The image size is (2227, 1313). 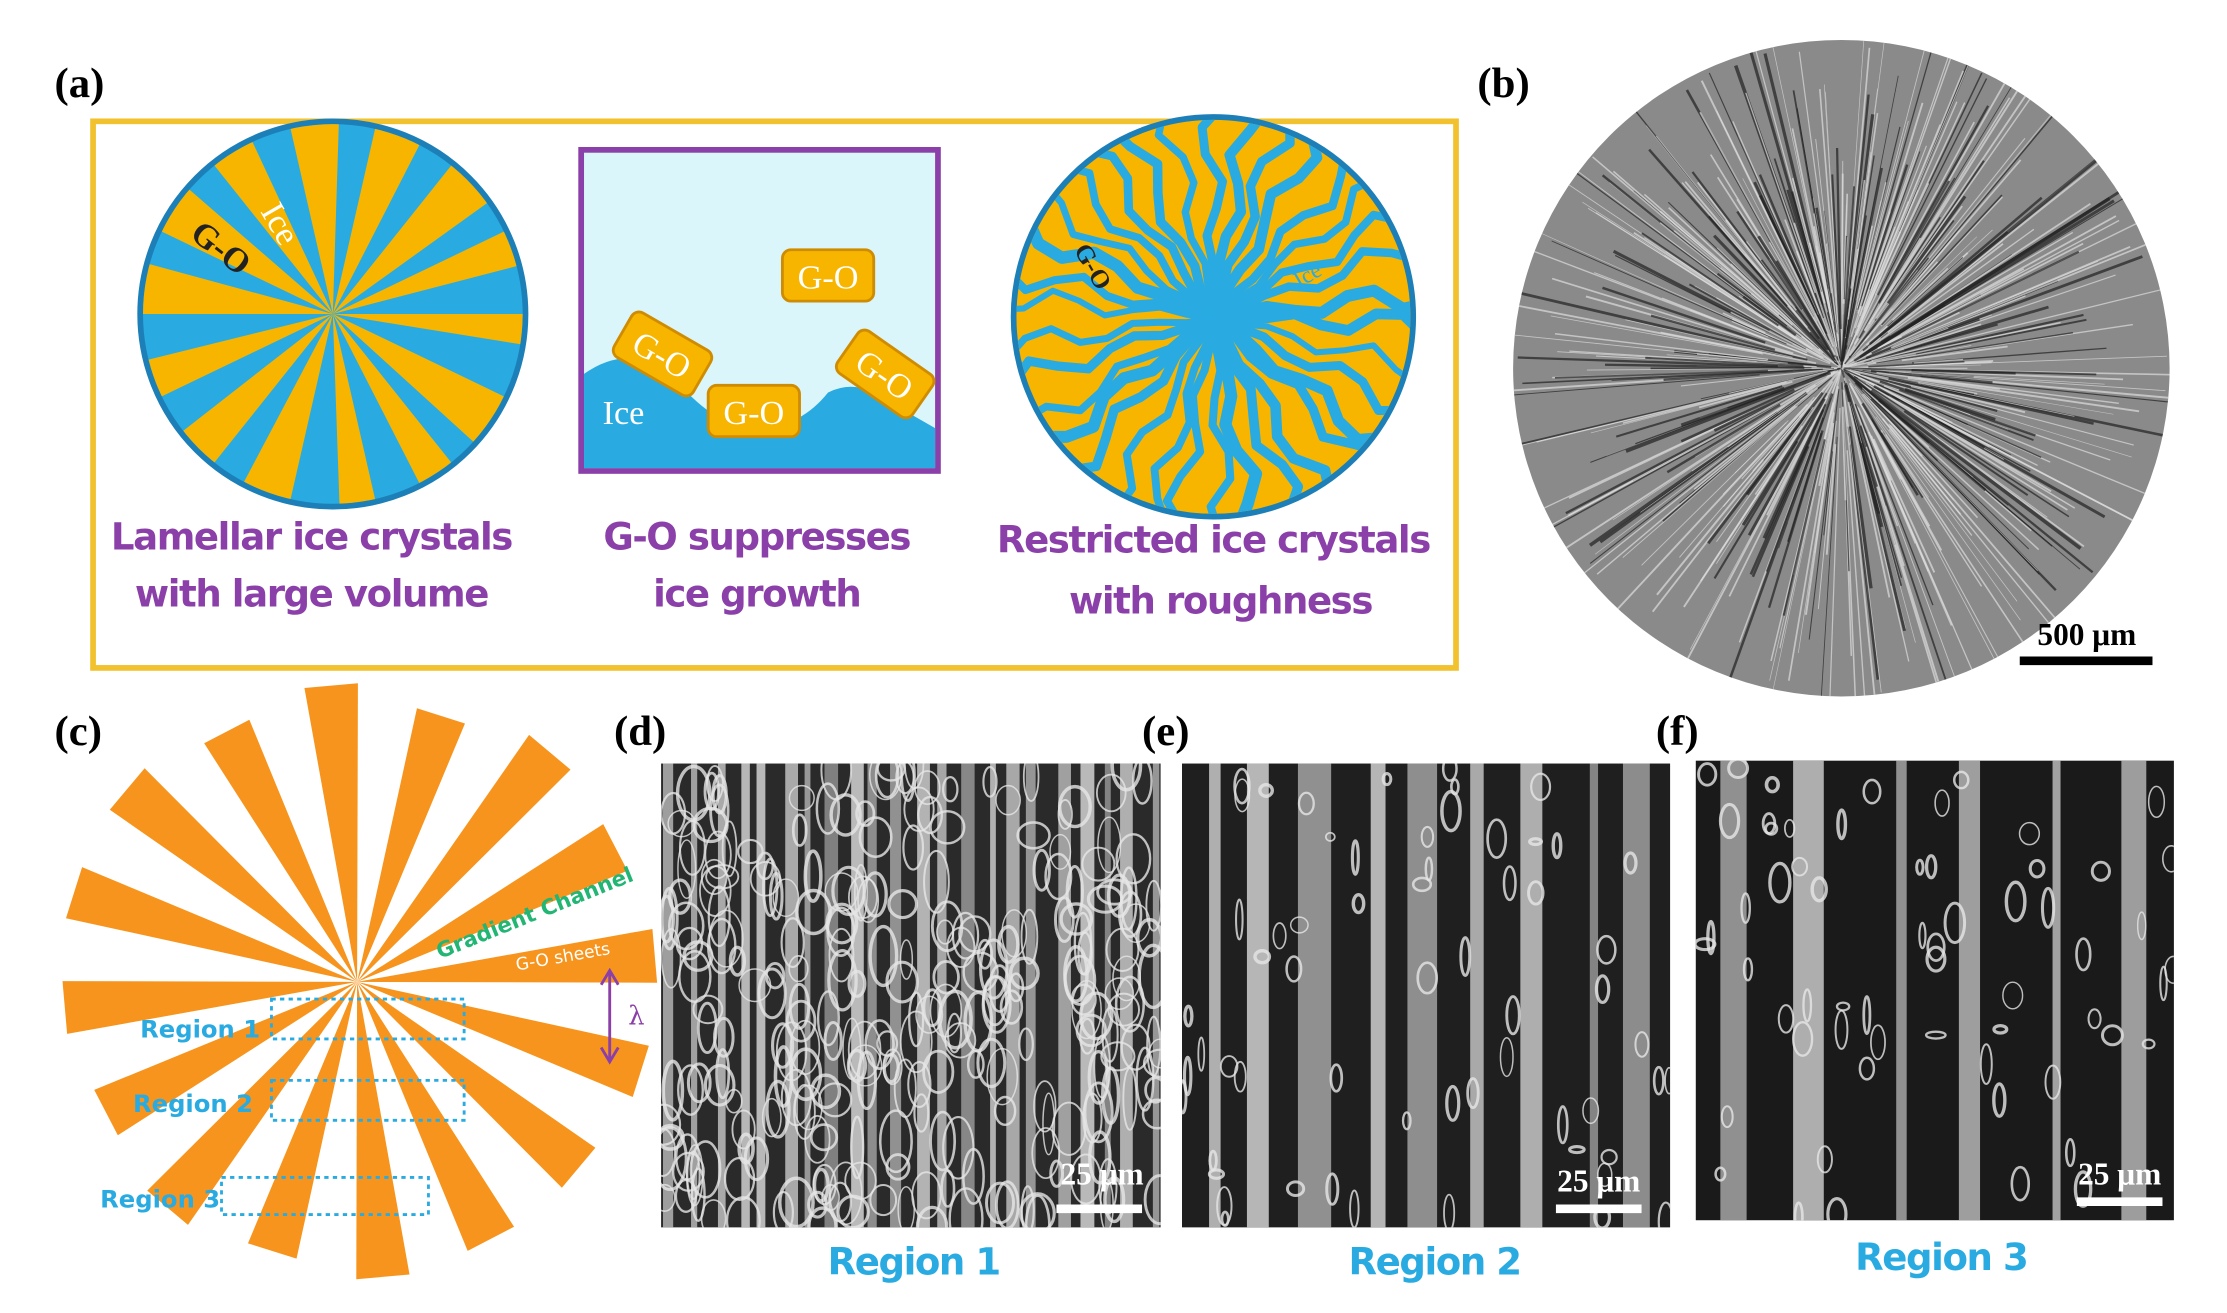 What do you see at coordinates (662, 354) in the screenshot?
I see `go-tile` at bounding box center [662, 354].